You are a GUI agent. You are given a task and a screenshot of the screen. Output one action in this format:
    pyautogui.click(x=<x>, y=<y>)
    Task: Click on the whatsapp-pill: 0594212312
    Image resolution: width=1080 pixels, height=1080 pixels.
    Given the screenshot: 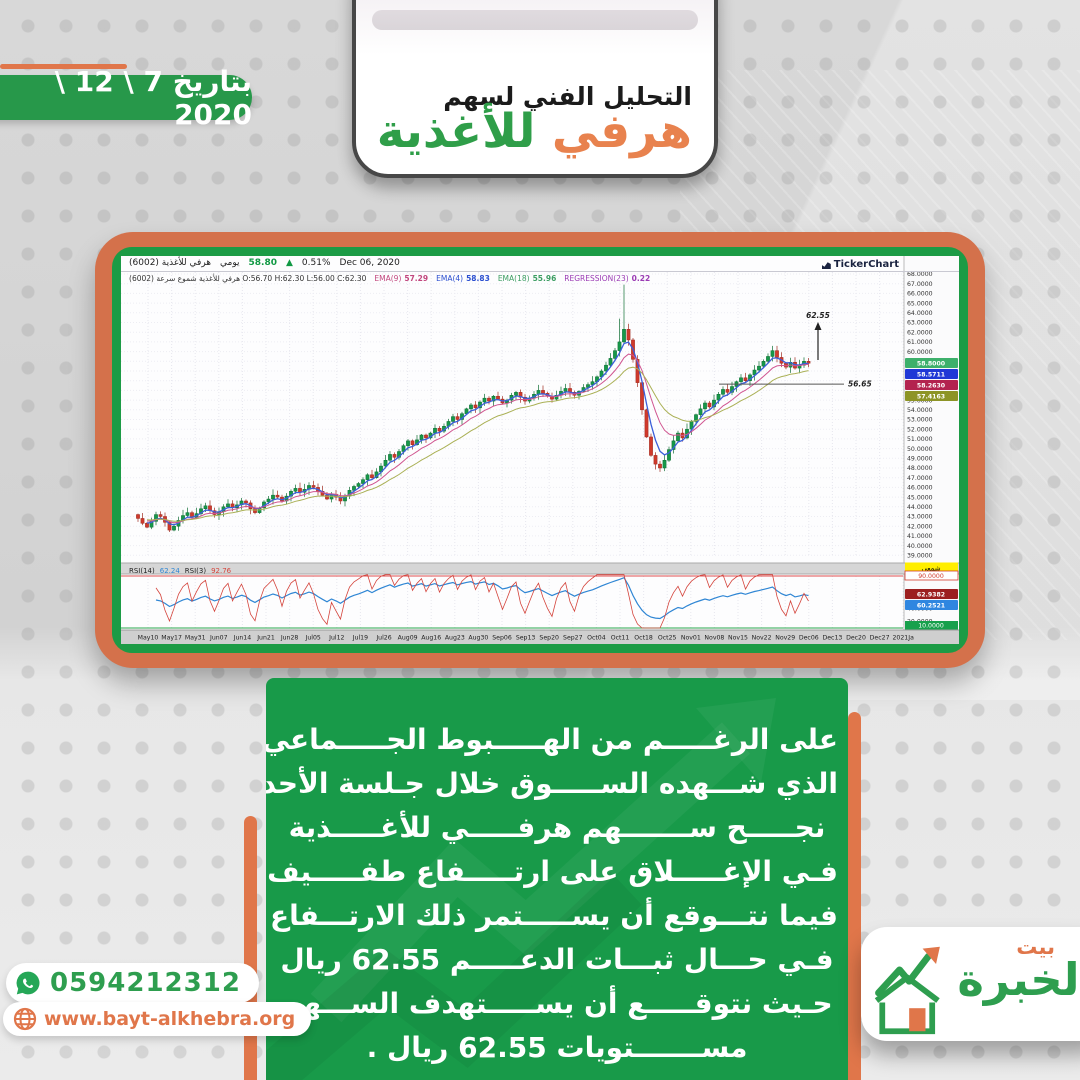 What is the action you would take?
    pyautogui.click(x=132, y=983)
    